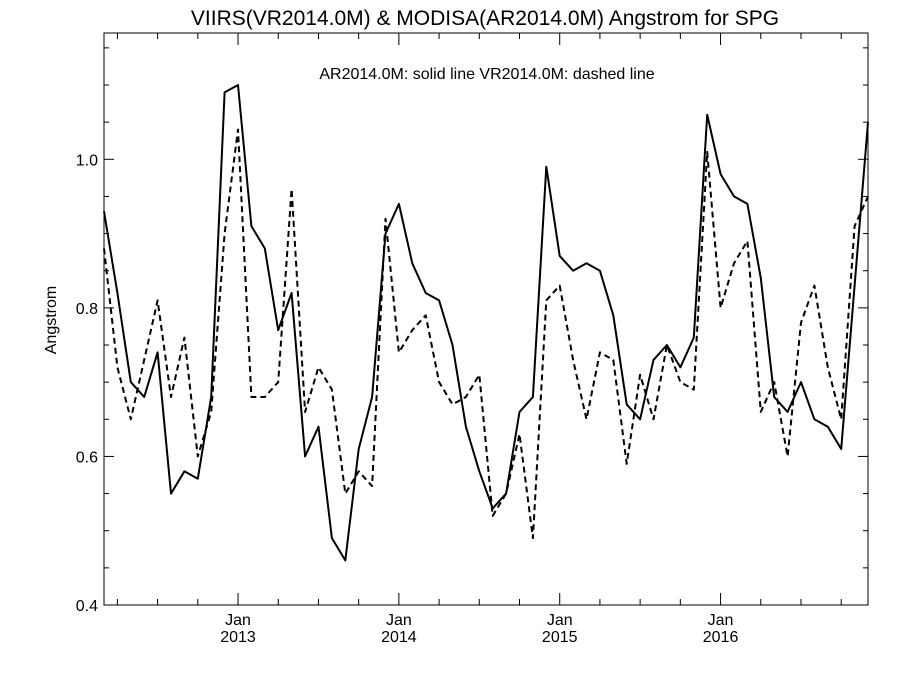 This screenshot has width=900, height=680. Describe the element at coordinates (87, 309) in the screenshot. I see `y-tick-label: 0.8` at that location.